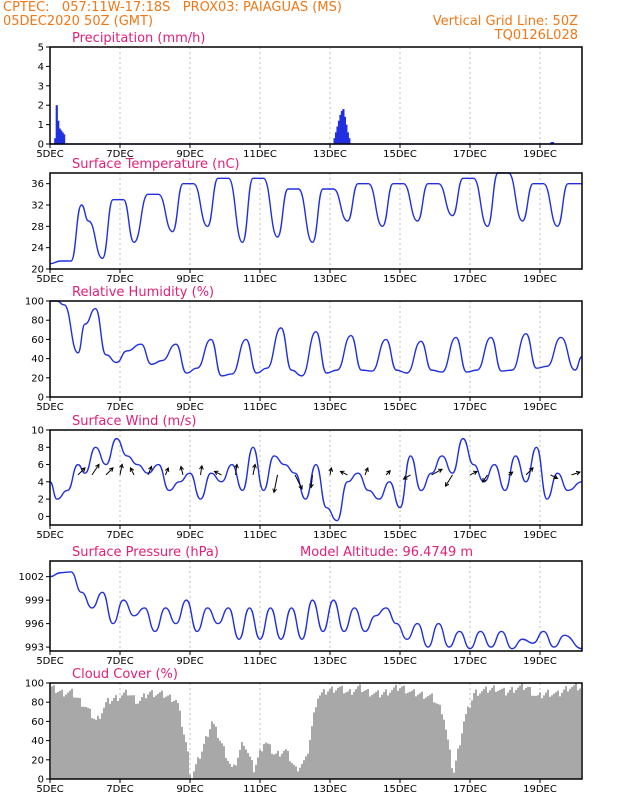 The width and height of the screenshot is (618, 800). Describe the element at coordinates (260, 789) in the screenshot. I see `cloud-xtick-label: 11DEC` at that location.